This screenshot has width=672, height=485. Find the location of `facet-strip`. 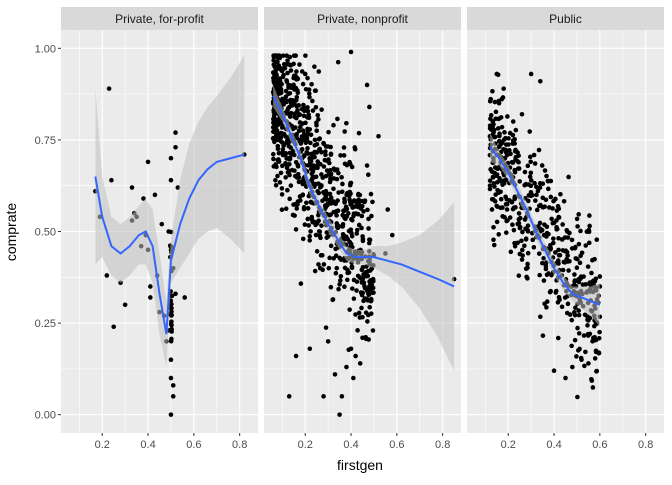

facet-strip is located at coordinates (362, 18).